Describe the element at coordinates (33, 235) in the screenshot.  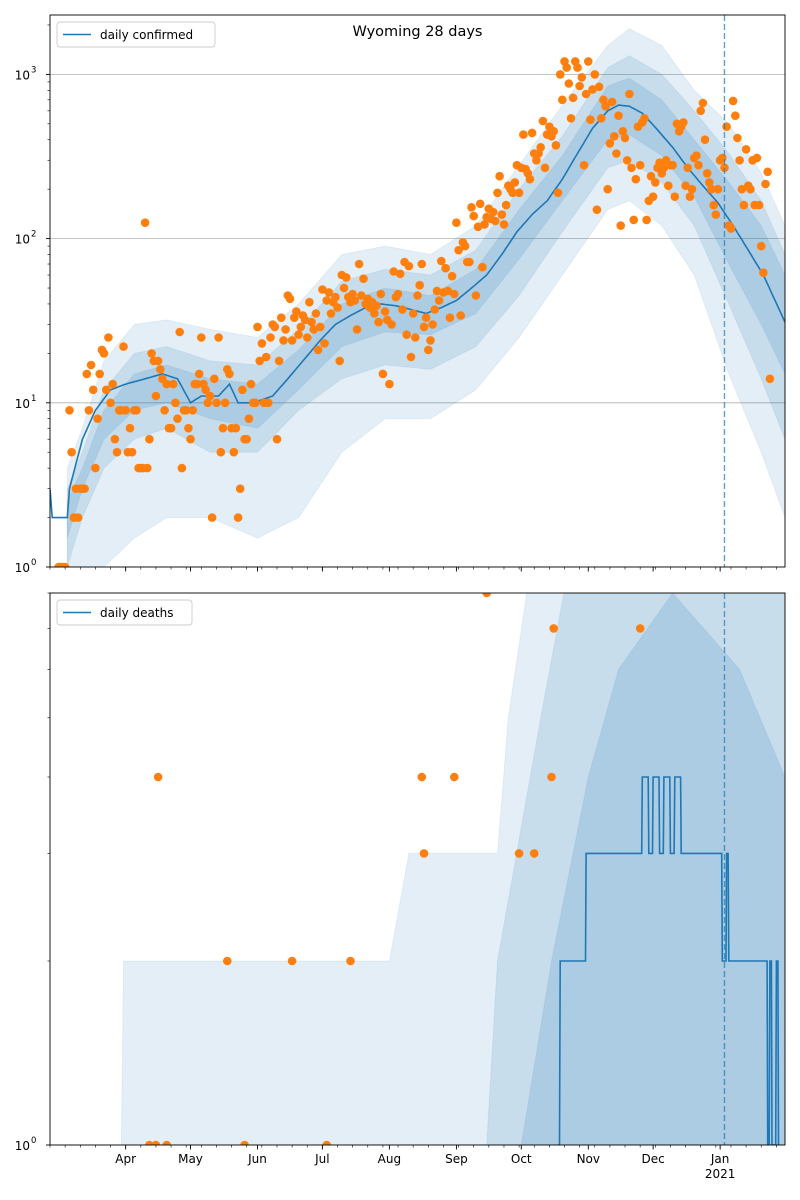
I see `y-tick-exponent: 2` at that location.